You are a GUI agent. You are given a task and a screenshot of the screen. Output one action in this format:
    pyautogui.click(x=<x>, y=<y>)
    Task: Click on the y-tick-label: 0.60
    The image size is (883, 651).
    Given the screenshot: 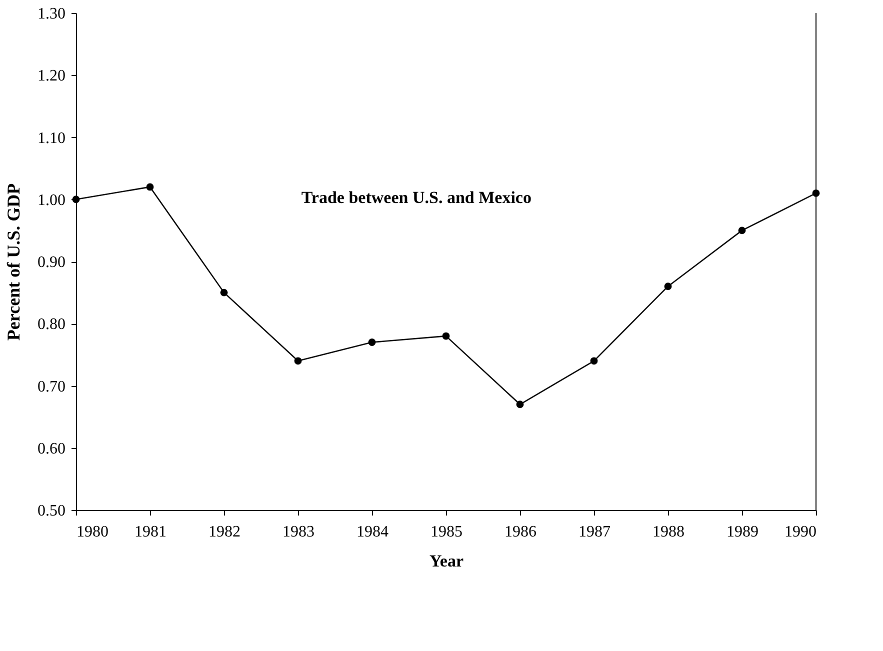 What is the action you would take?
    pyautogui.click(x=52, y=449)
    